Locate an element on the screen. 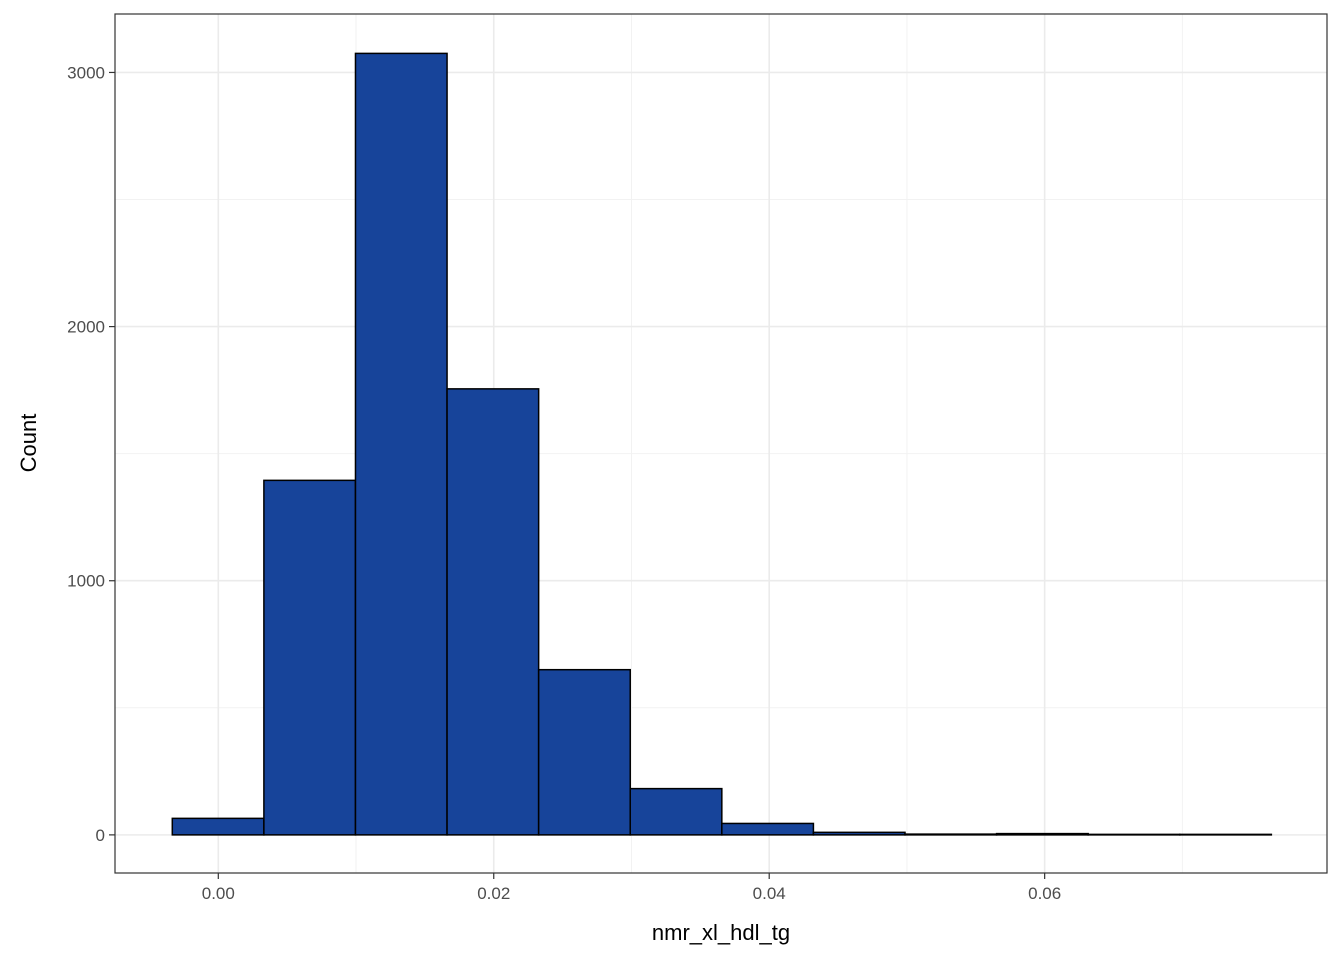 The height and width of the screenshot is (960, 1344). y-tick-label: 2000 is located at coordinates (86, 327).